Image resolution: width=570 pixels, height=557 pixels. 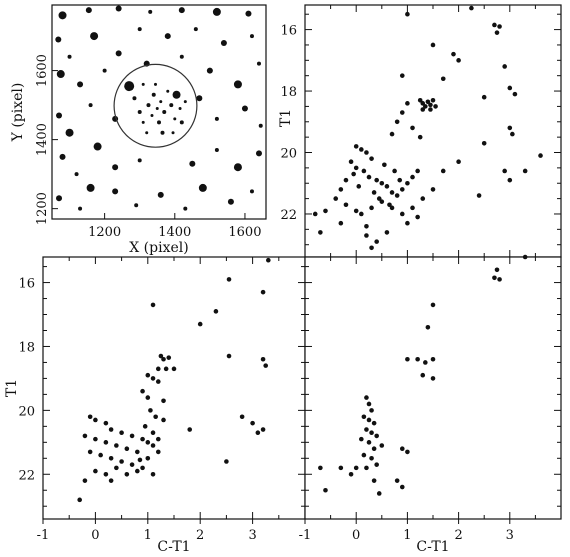 What do you see at coordinates (288, 154) in the screenshot?
I see `ytick-label: 20` at bounding box center [288, 154].